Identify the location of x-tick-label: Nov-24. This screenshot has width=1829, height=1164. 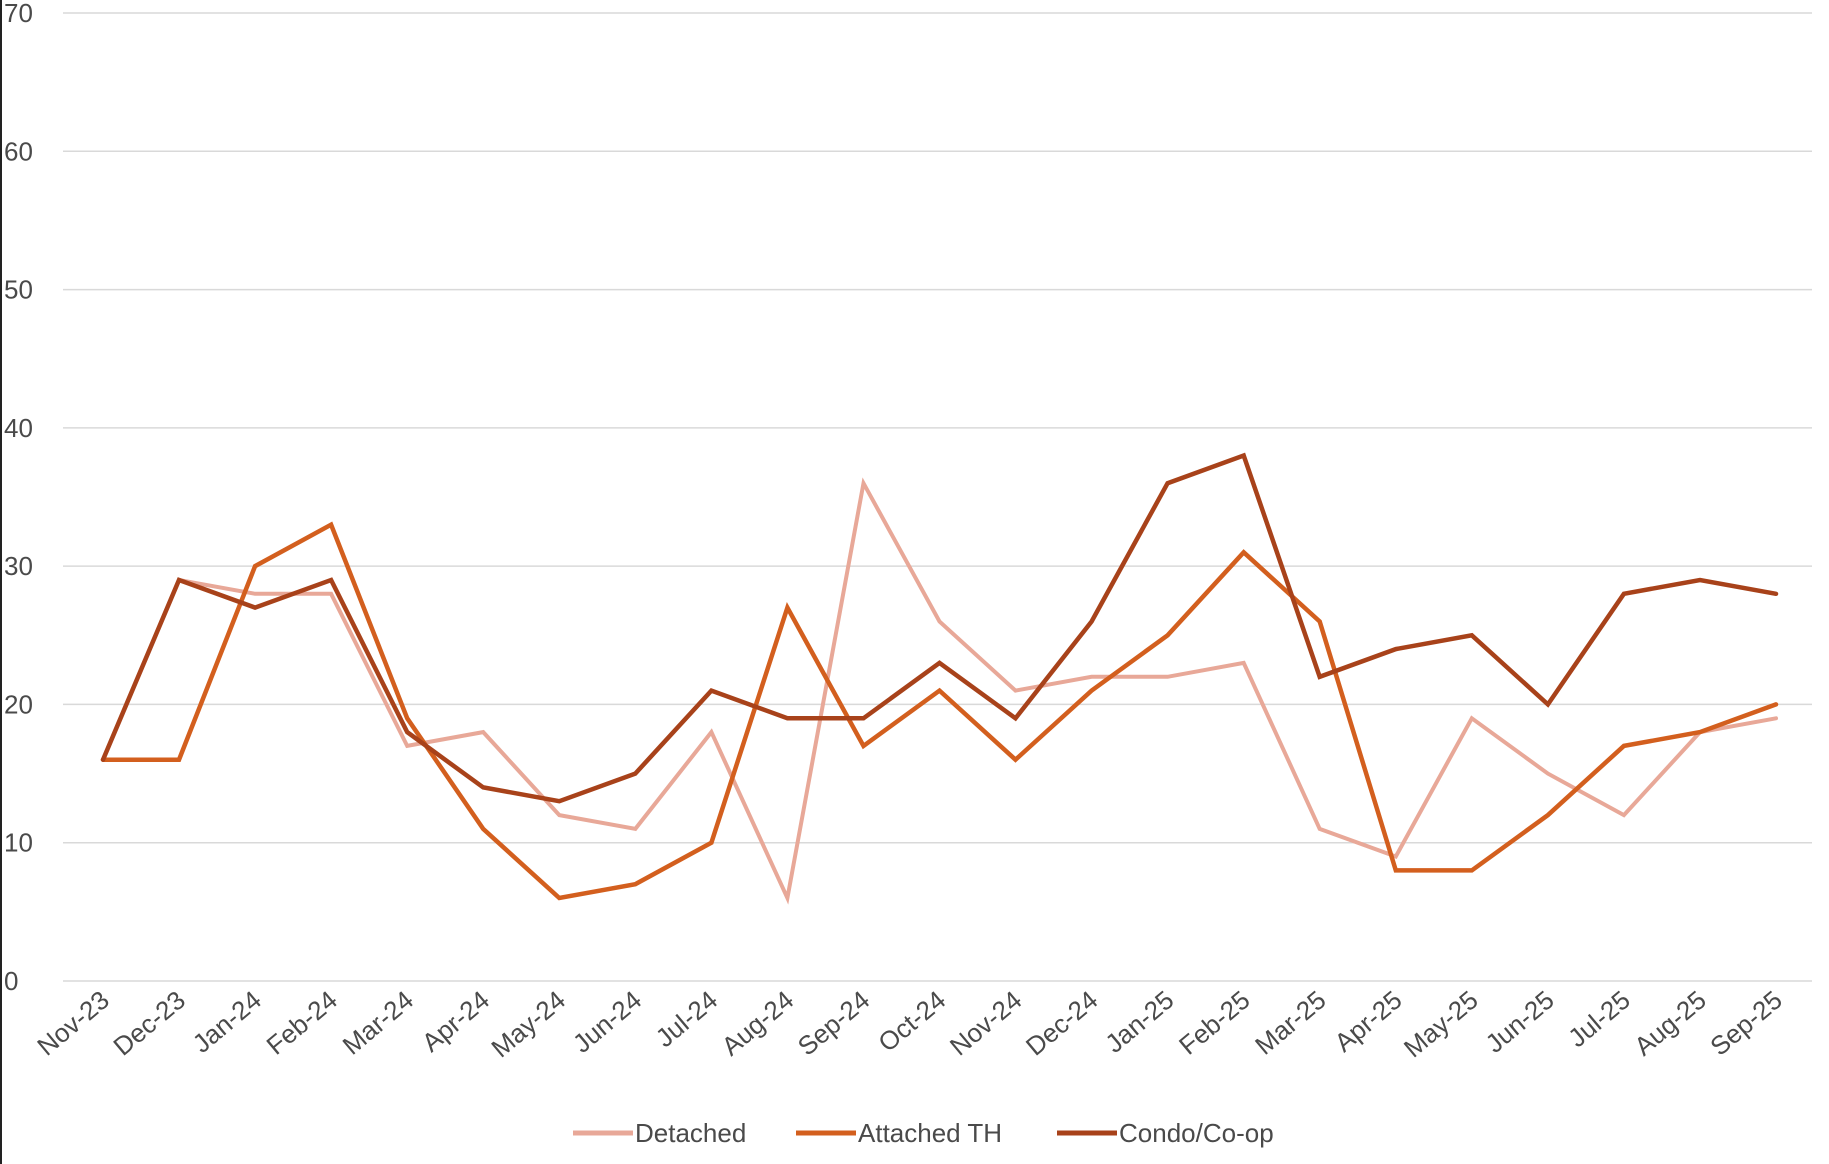
(985, 1023).